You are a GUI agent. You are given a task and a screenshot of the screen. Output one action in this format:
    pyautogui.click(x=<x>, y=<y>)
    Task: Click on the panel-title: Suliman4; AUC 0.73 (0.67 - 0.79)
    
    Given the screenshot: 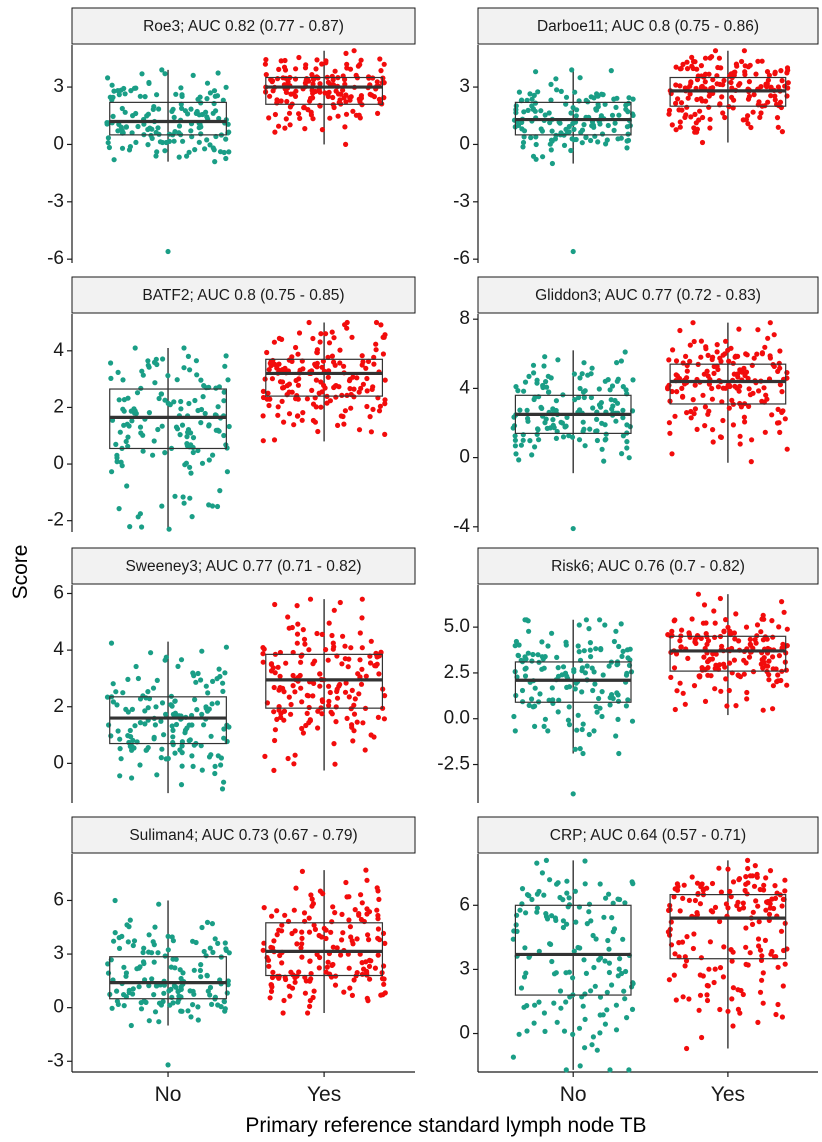 What is the action you would take?
    pyautogui.click(x=243, y=835)
    